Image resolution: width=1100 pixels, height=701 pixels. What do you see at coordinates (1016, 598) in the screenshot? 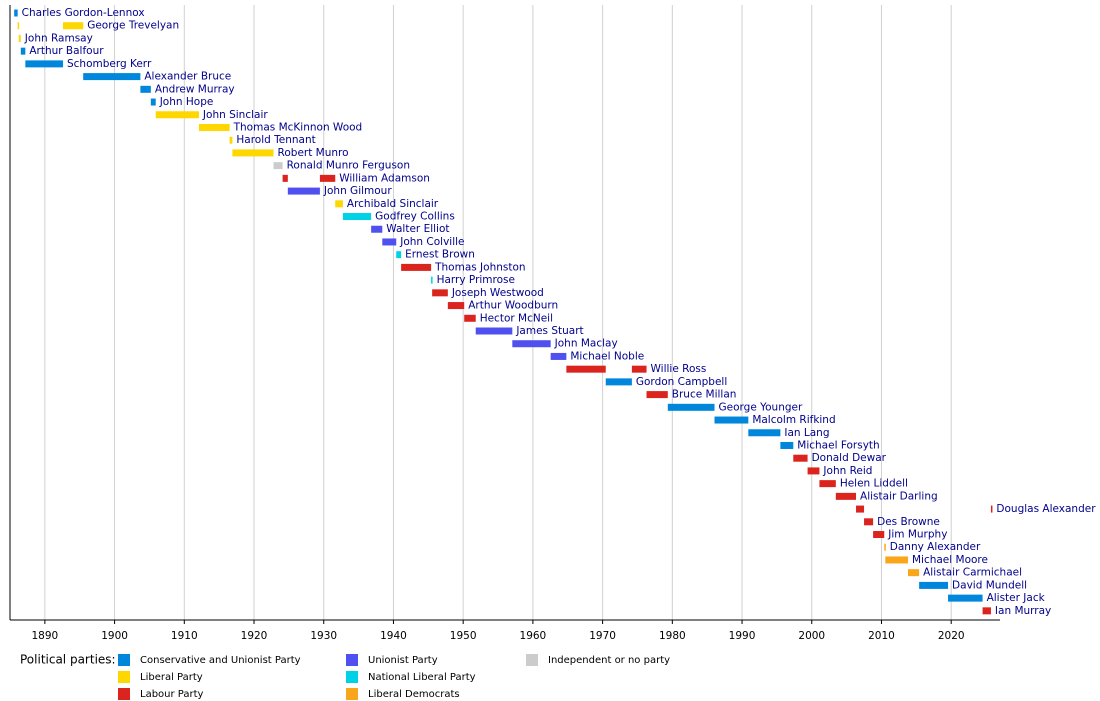
I see `row-label: Alister Jack` at bounding box center [1016, 598].